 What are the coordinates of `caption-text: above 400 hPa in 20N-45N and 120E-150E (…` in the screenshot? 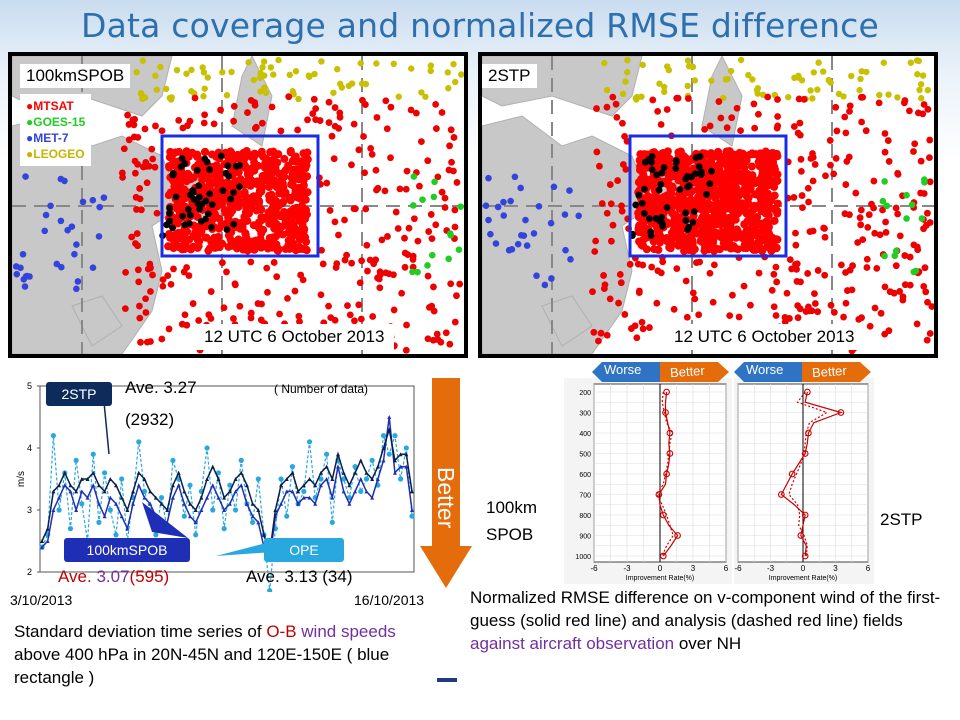 It's located at (202, 666).